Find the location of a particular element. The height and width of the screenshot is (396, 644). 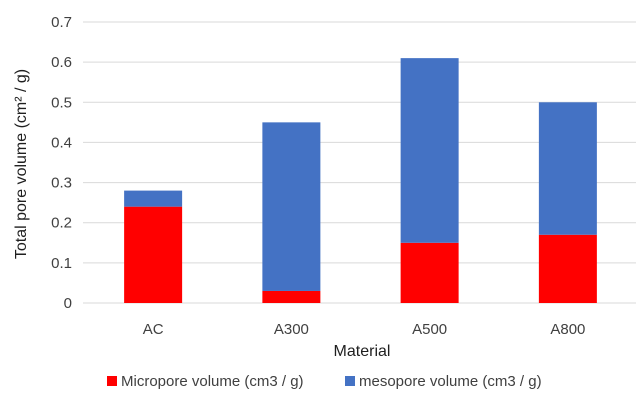

bar-mesopore-a300 is located at coordinates (291, 206).